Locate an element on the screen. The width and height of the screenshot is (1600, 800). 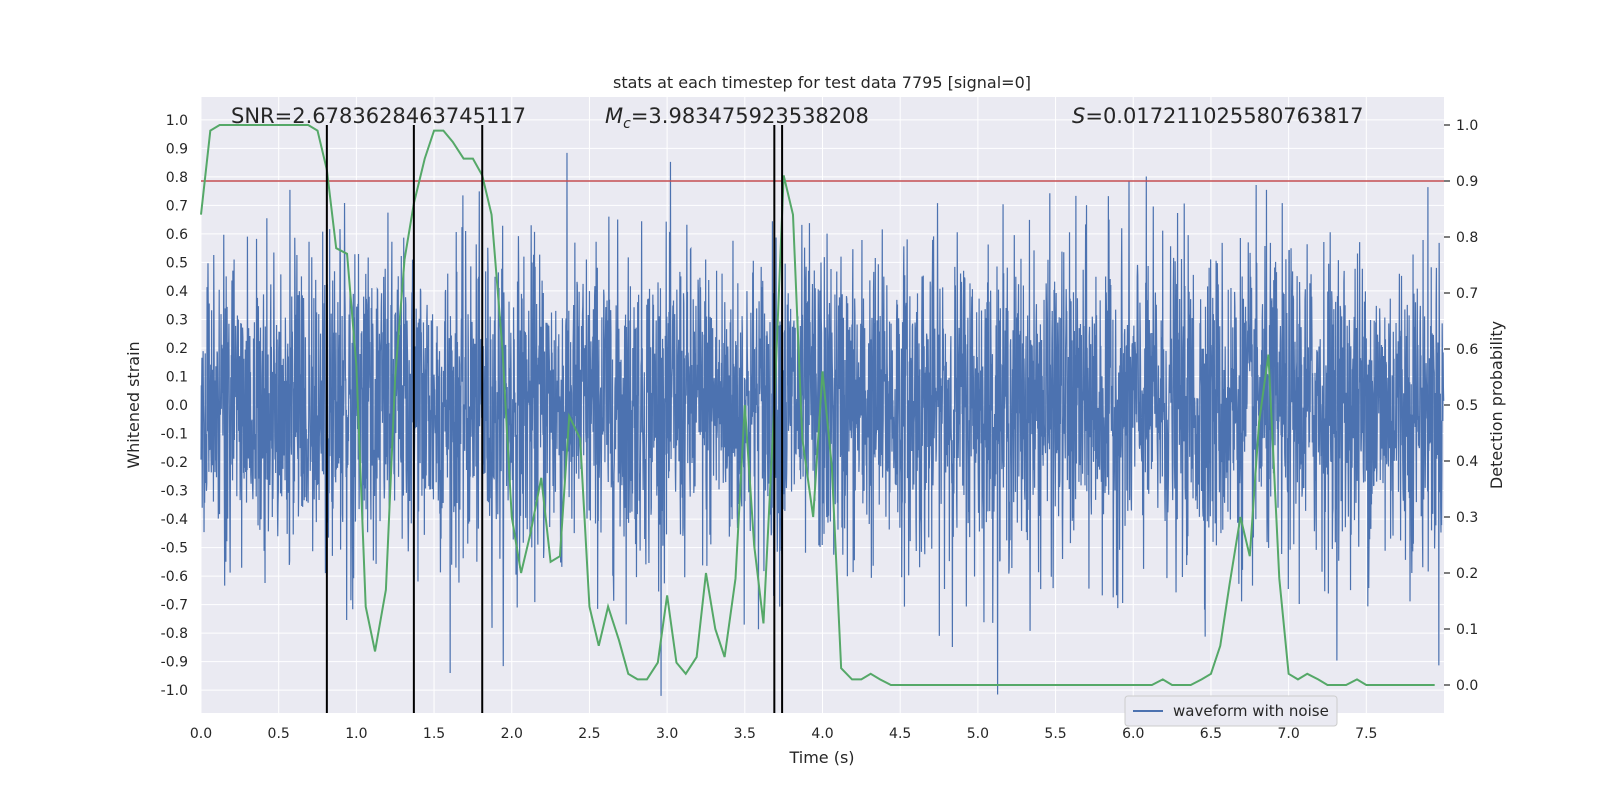
x-tick-label-9: 4.5 is located at coordinates (900, 734).